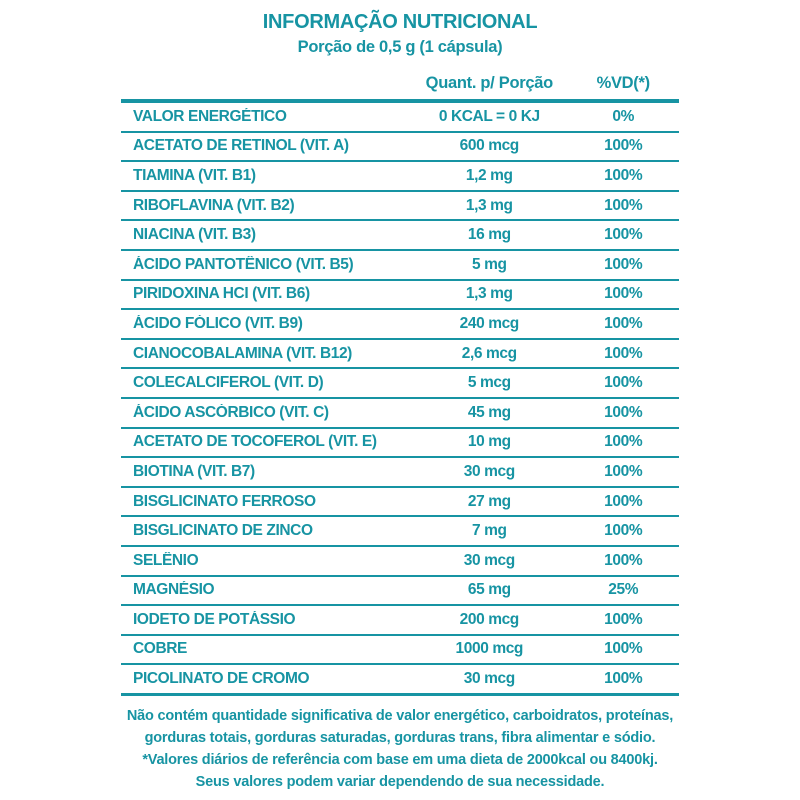 The width and height of the screenshot is (800, 800). I want to click on nutrient-quantity: 65 mg, so click(489, 590).